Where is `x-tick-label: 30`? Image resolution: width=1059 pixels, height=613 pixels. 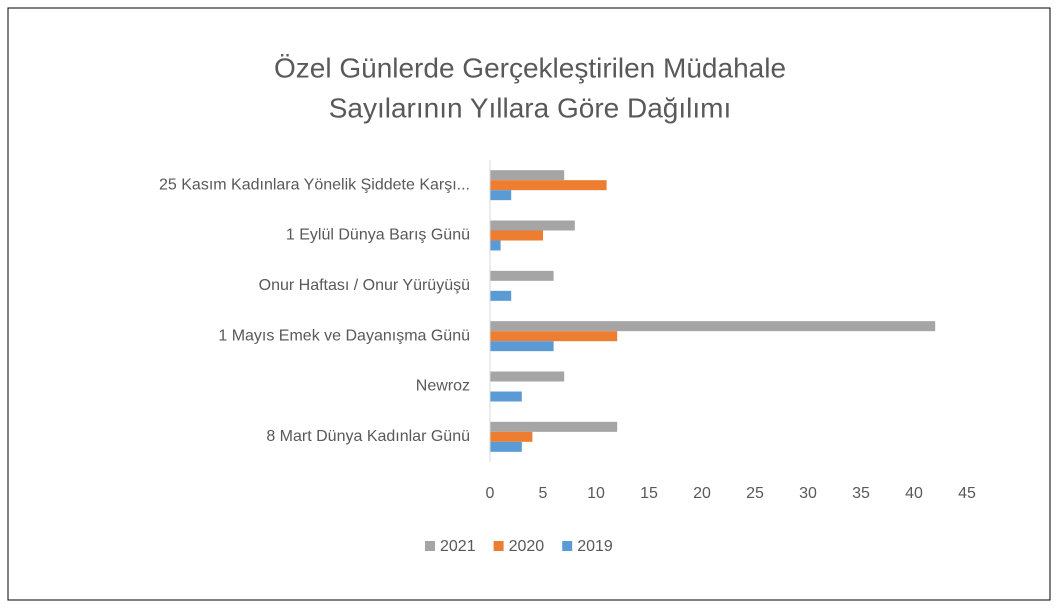
x-tick-label: 30 is located at coordinates (808, 493).